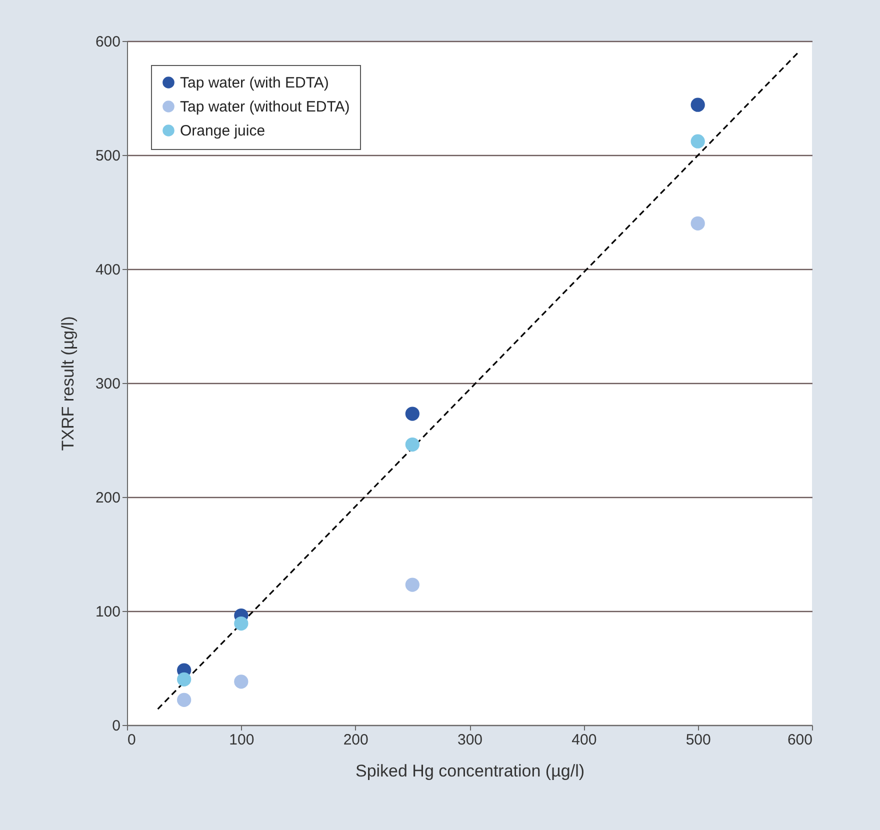 The height and width of the screenshot is (830, 880). I want to click on x-tick-label: 0, so click(132, 740).